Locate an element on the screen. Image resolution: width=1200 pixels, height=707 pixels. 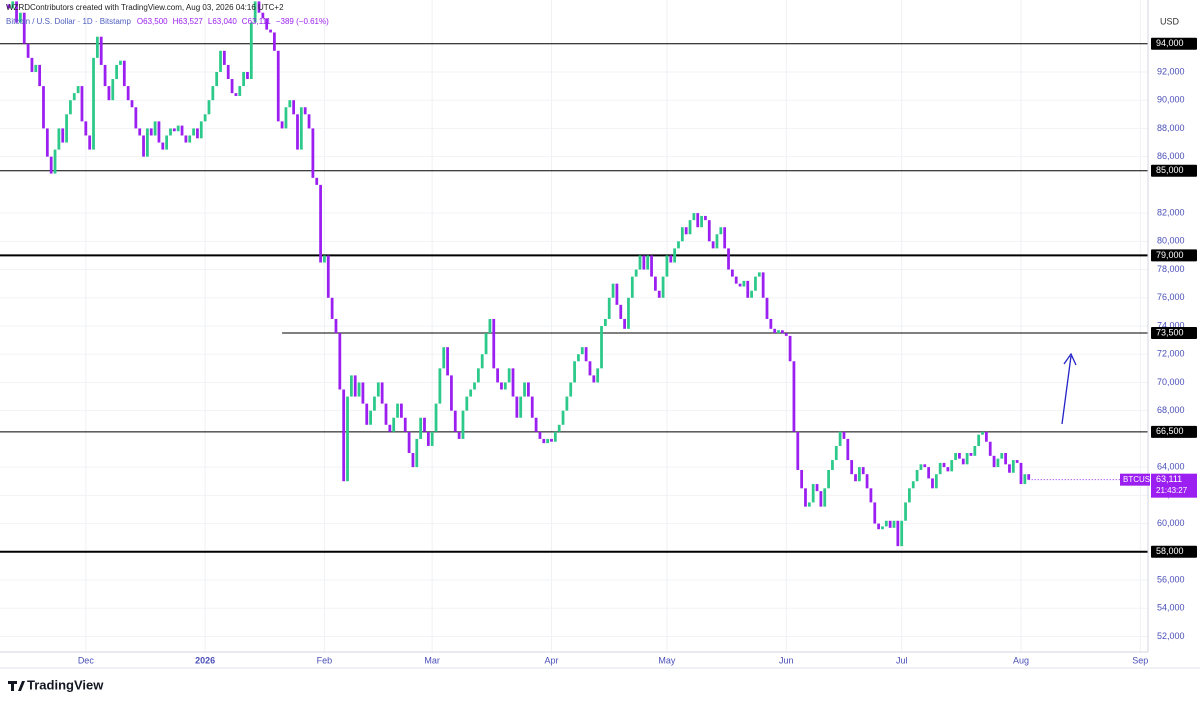
y-tick-label: 86,000 is located at coordinates (1171, 156).